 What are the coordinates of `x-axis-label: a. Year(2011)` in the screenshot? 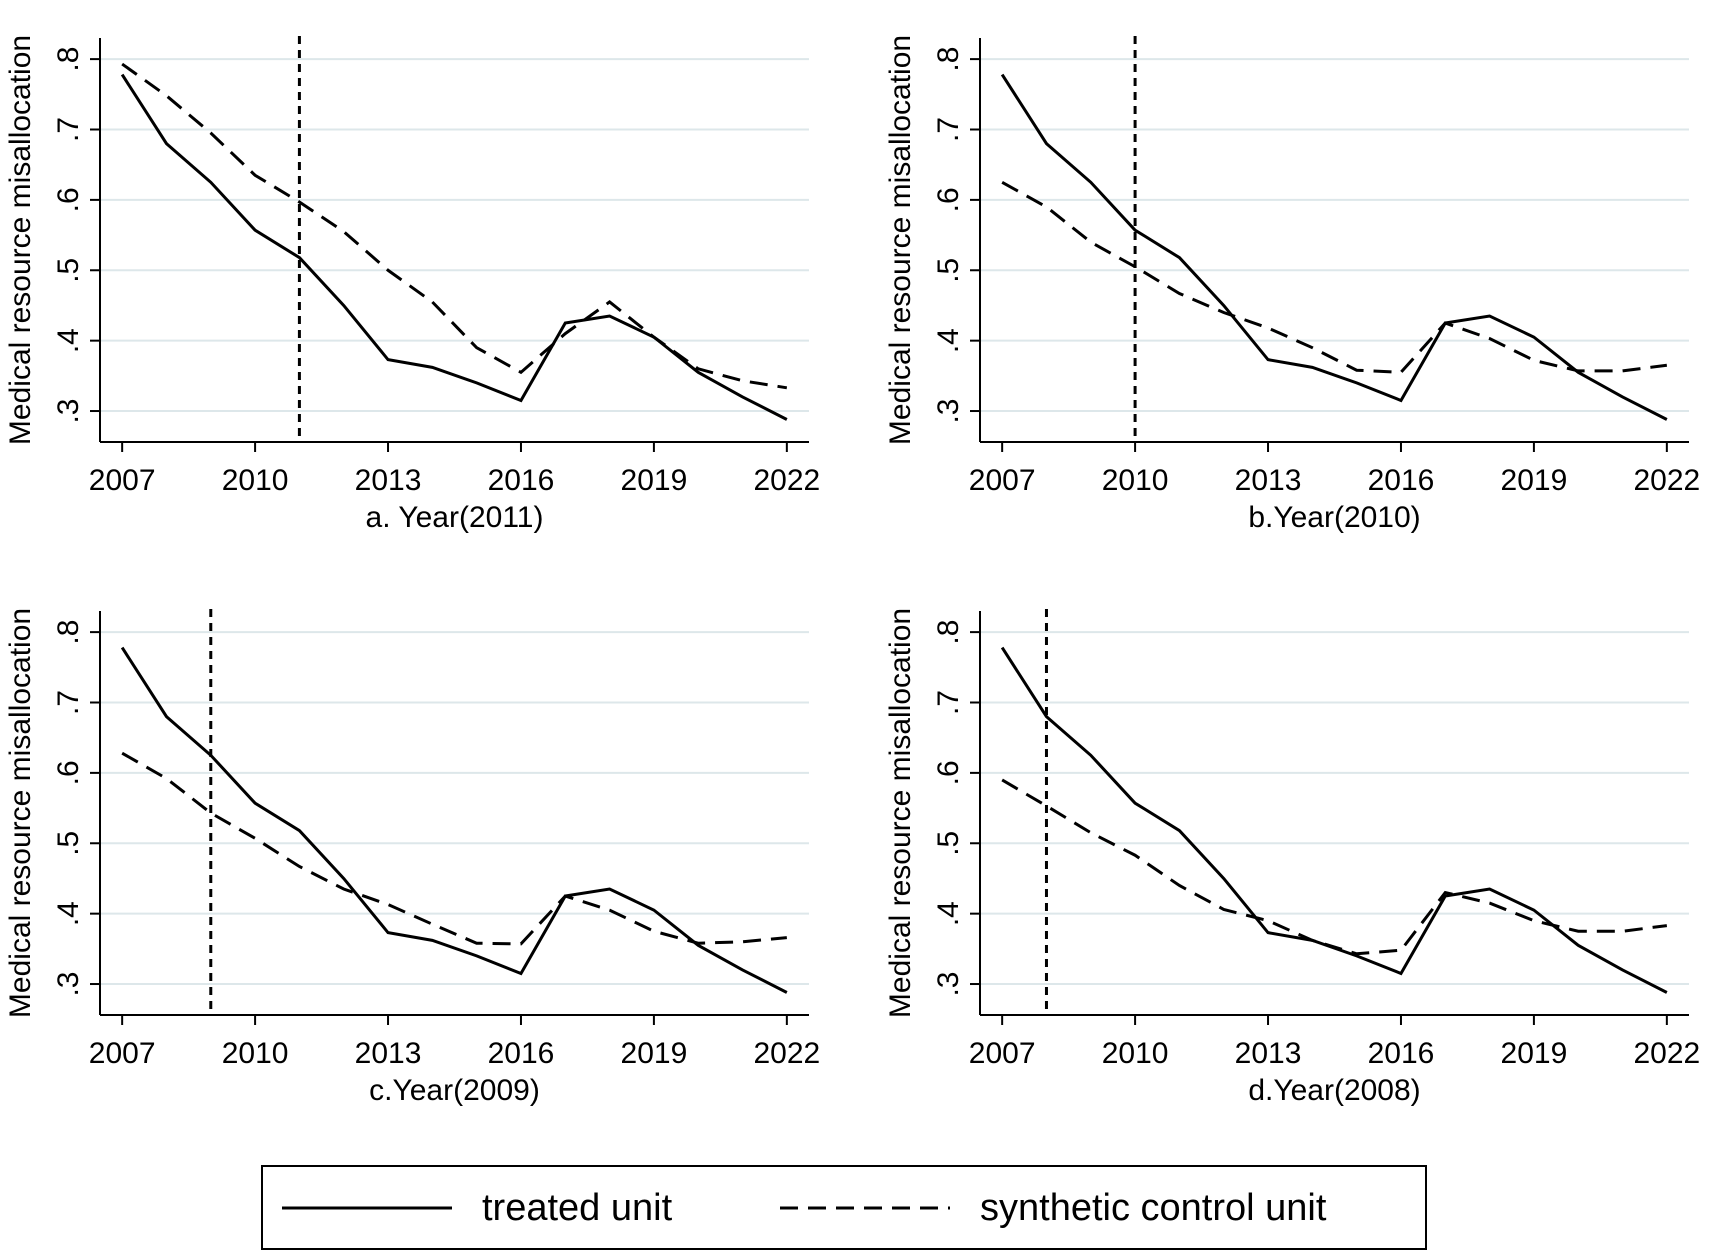 It's located at (455, 517).